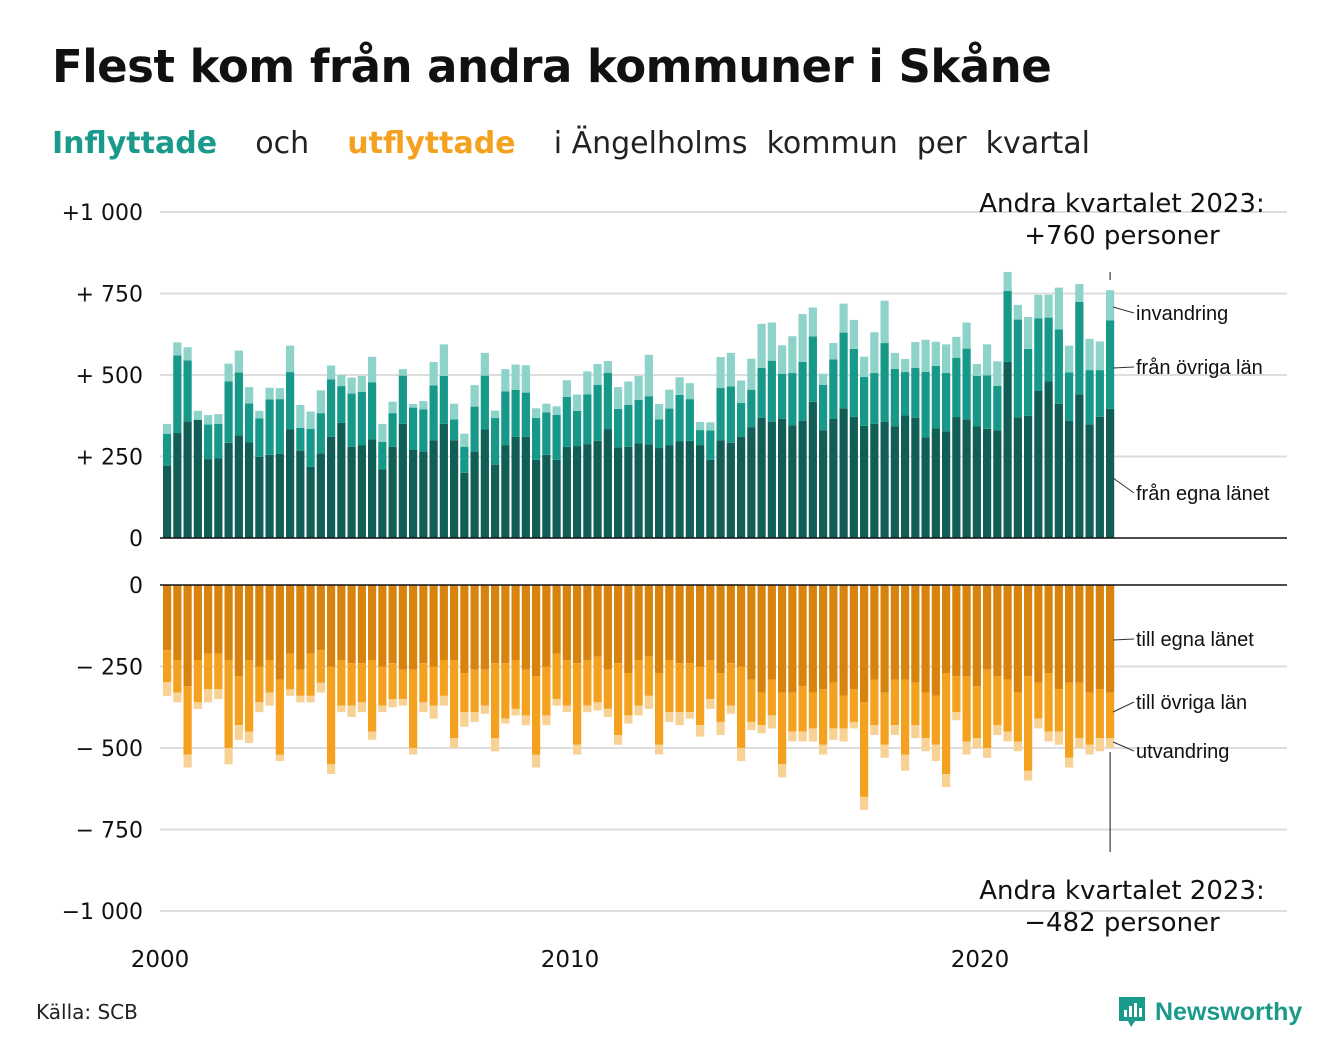 The image size is (1340, 1060). I want to click on bottom-ytick-label: − 750, so click(109, 831).